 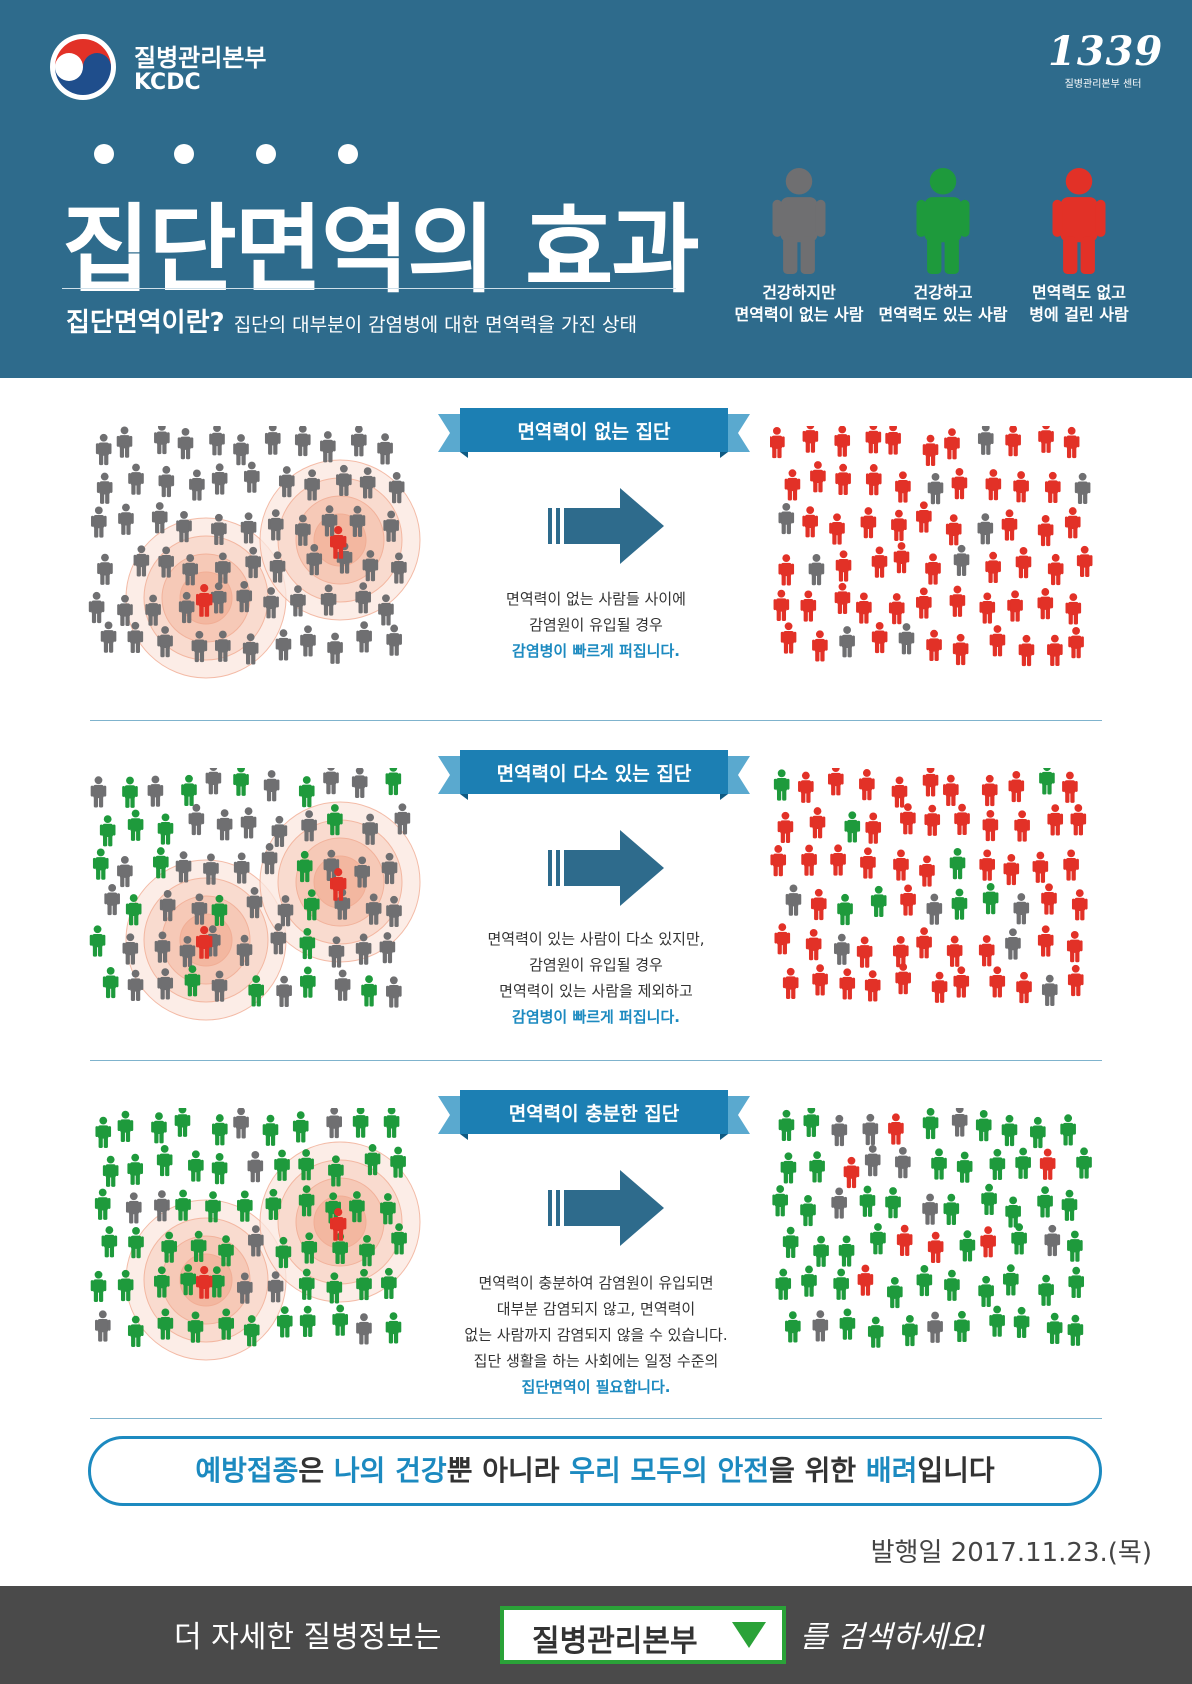 What do you see at coordinates (351, 320) in the screenshot?
I see `definition: 집단면역이란? 집단의 대부분이 감염병에 대한 면역력을 가진 상태` at bounding box center [351, 320].